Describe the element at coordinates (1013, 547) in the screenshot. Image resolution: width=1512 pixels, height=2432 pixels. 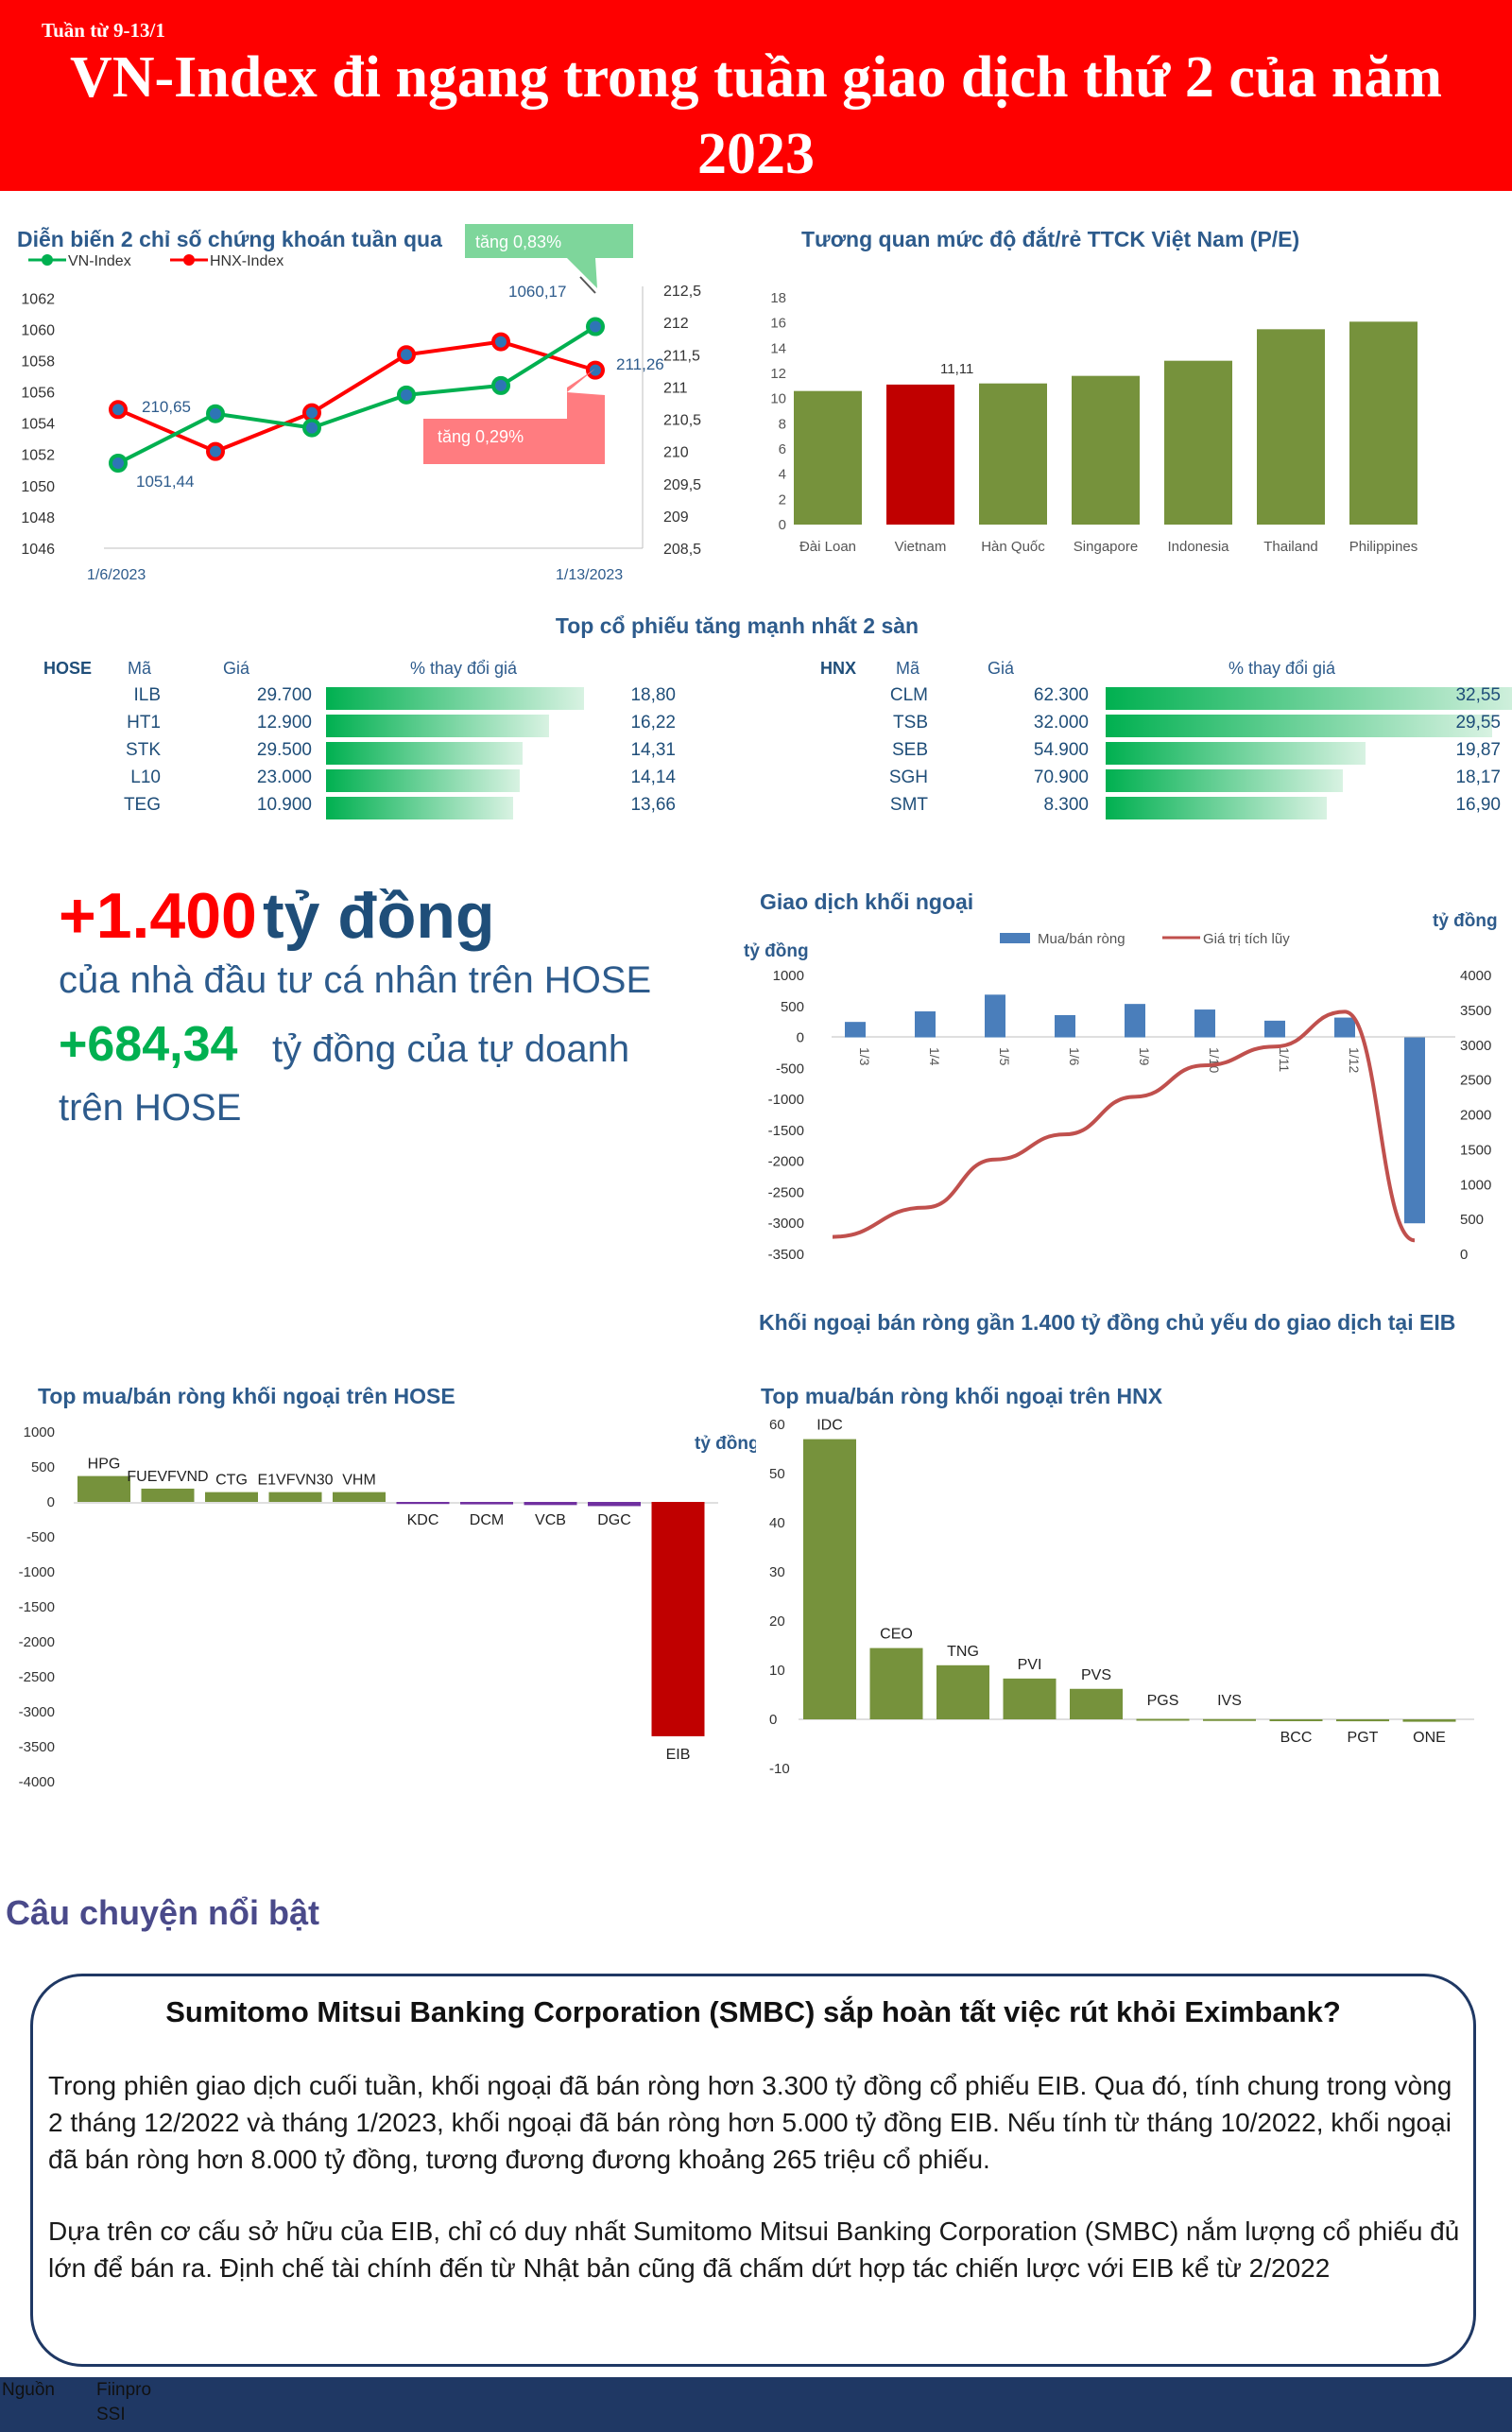
I see `pe-category-label: Hàn Quốc` at that location.